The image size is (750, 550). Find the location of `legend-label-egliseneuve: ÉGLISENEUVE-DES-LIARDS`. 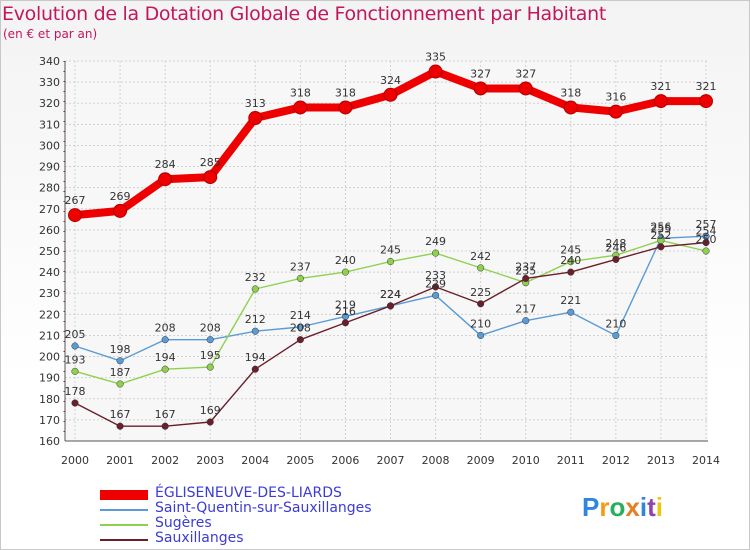

legend-label-egliseneuve: ÉGLISENEUVE-DES-LIARDS is located at coordinates (248, 493).